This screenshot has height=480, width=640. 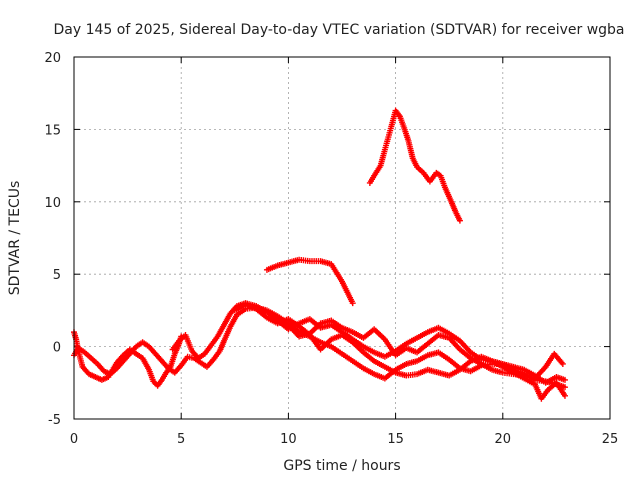 What do you see at coordinates (395, 439) in the screenshot?
I see `x-tick-label-3: 15` at bounding box center [395, 439].